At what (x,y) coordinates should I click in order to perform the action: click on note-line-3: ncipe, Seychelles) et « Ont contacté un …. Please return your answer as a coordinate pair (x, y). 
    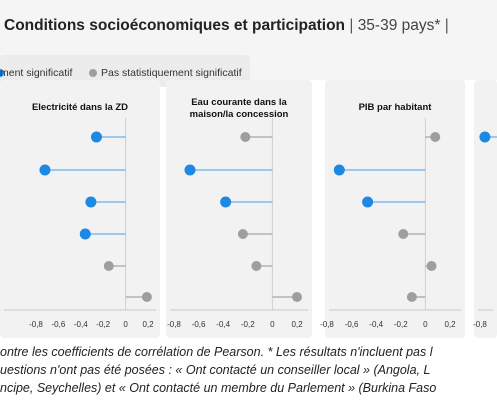
    Looking at the image, I should click on (218, 388).